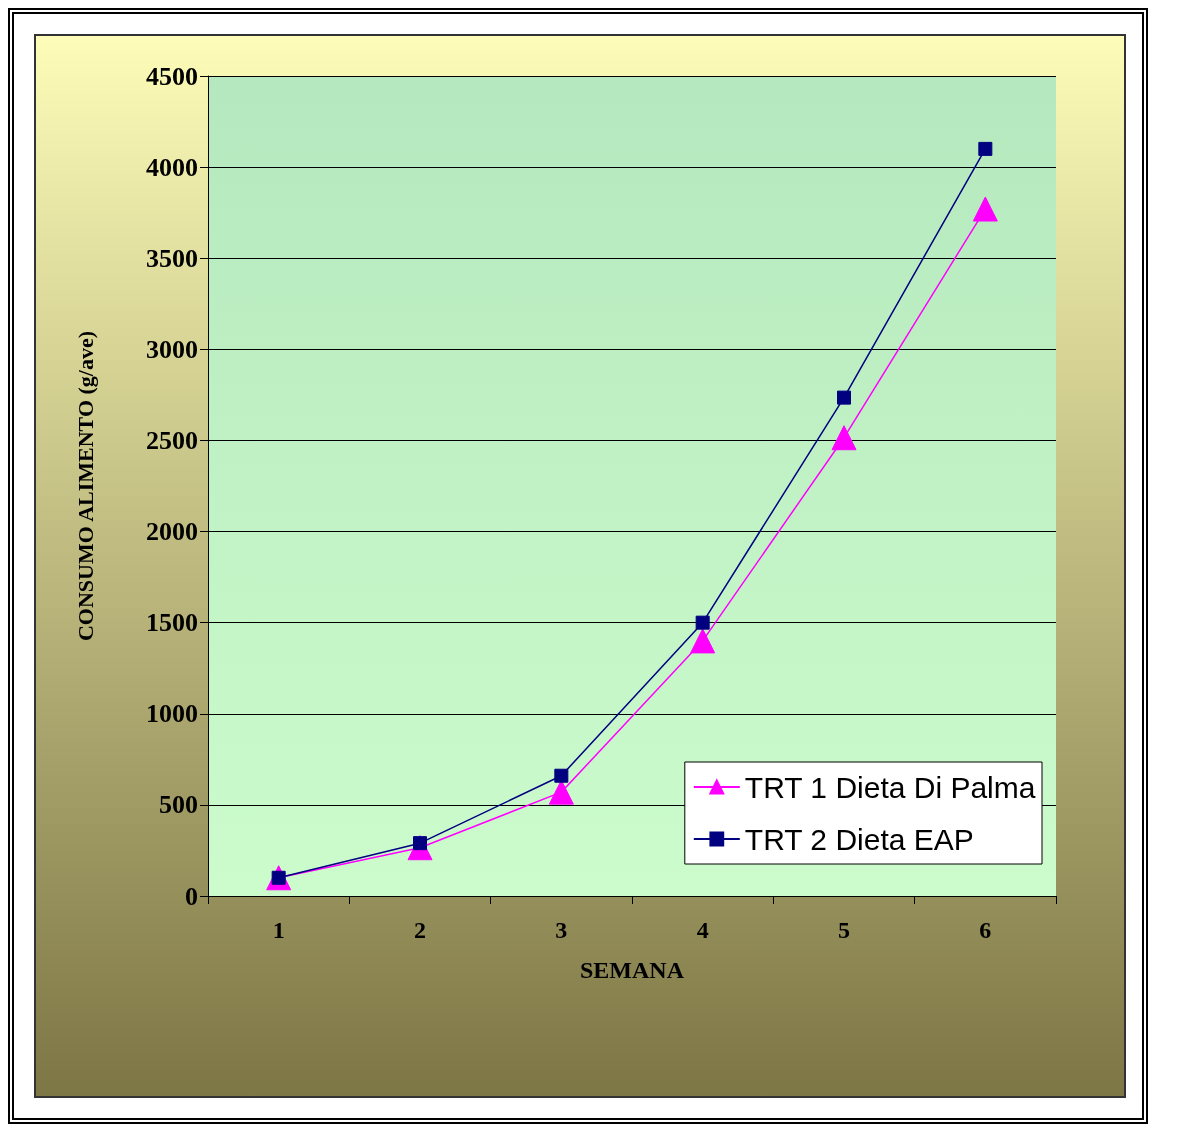 This screenshot has height=1142, width=1199. Describe the element at coordinates (172, 76) in the screenshot. I see `y-tick-label: 4500` at that location.